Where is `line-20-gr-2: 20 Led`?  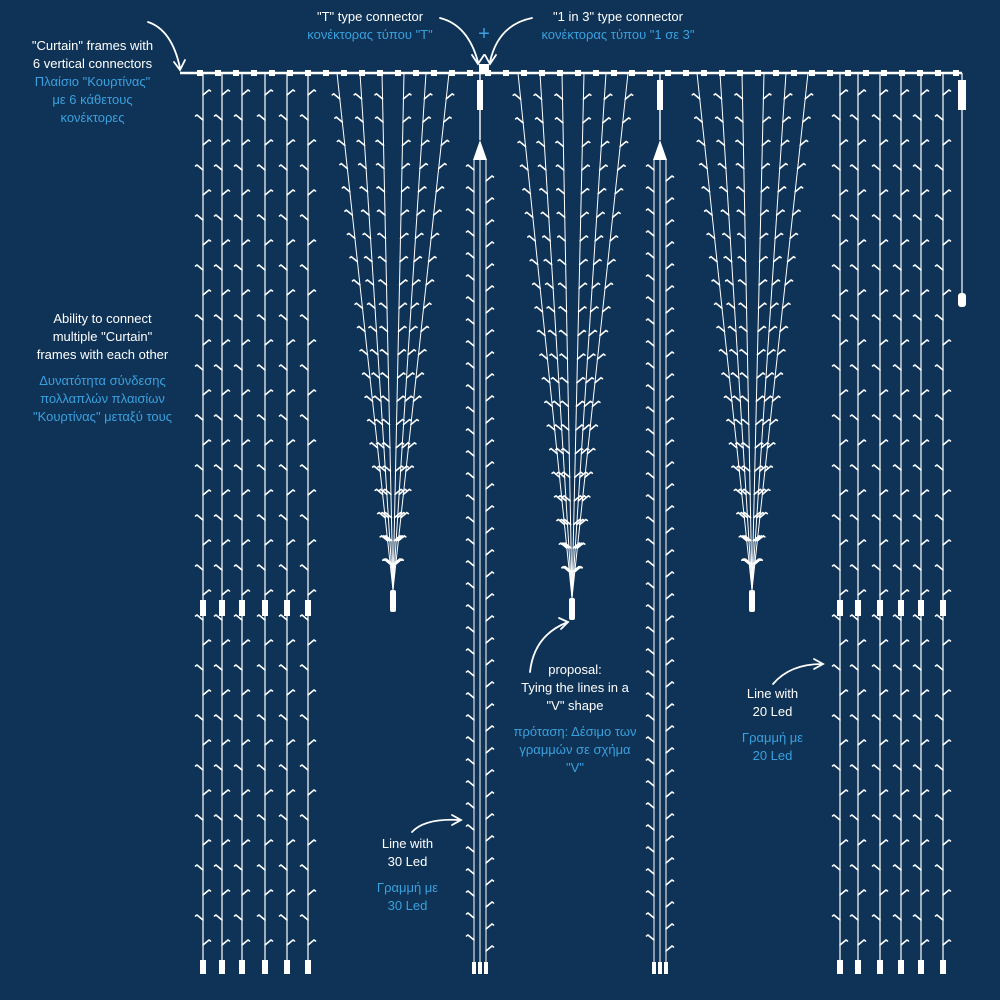 line-20-gr-2: 20 Led is located at coordinates (772, 755).